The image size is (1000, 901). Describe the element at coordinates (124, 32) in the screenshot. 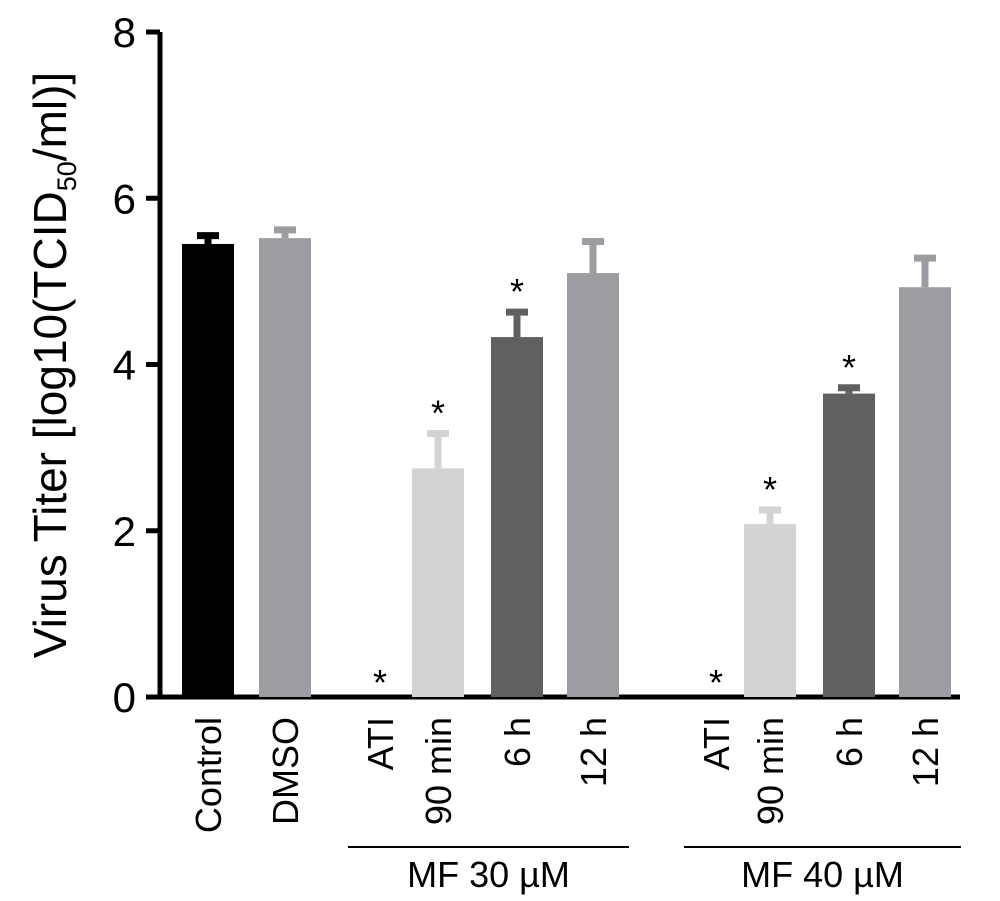

I see `y-tick-label-4: 8` at that location.